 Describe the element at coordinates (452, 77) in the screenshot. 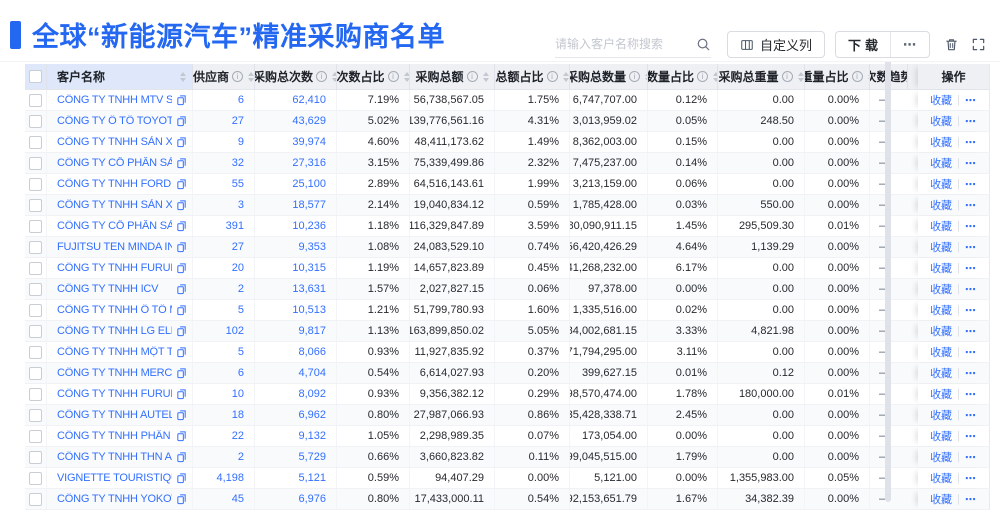

I see `col-purchase-amount: 采购总额` at that location.